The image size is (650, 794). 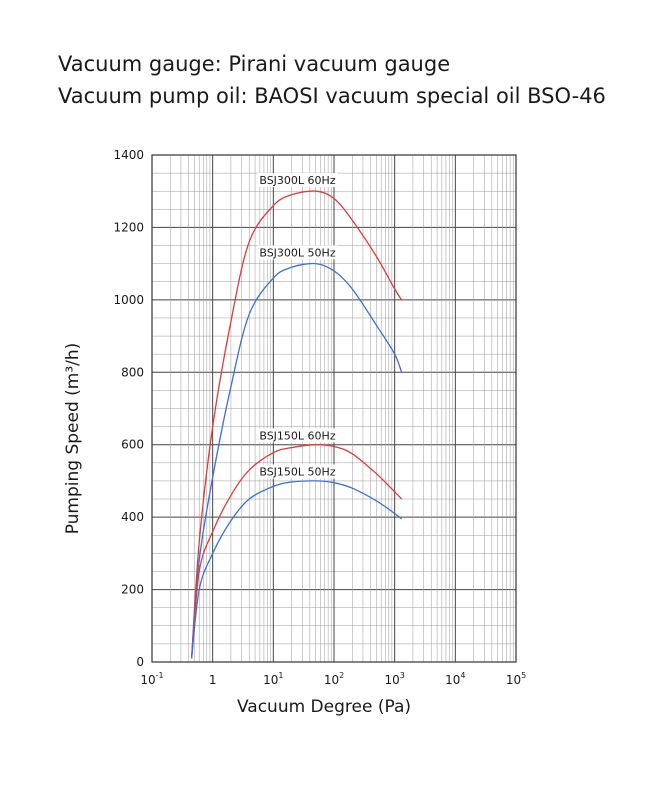 I want to click on series-label: BSJ300L 60Hz, so click(x=297, y=180).